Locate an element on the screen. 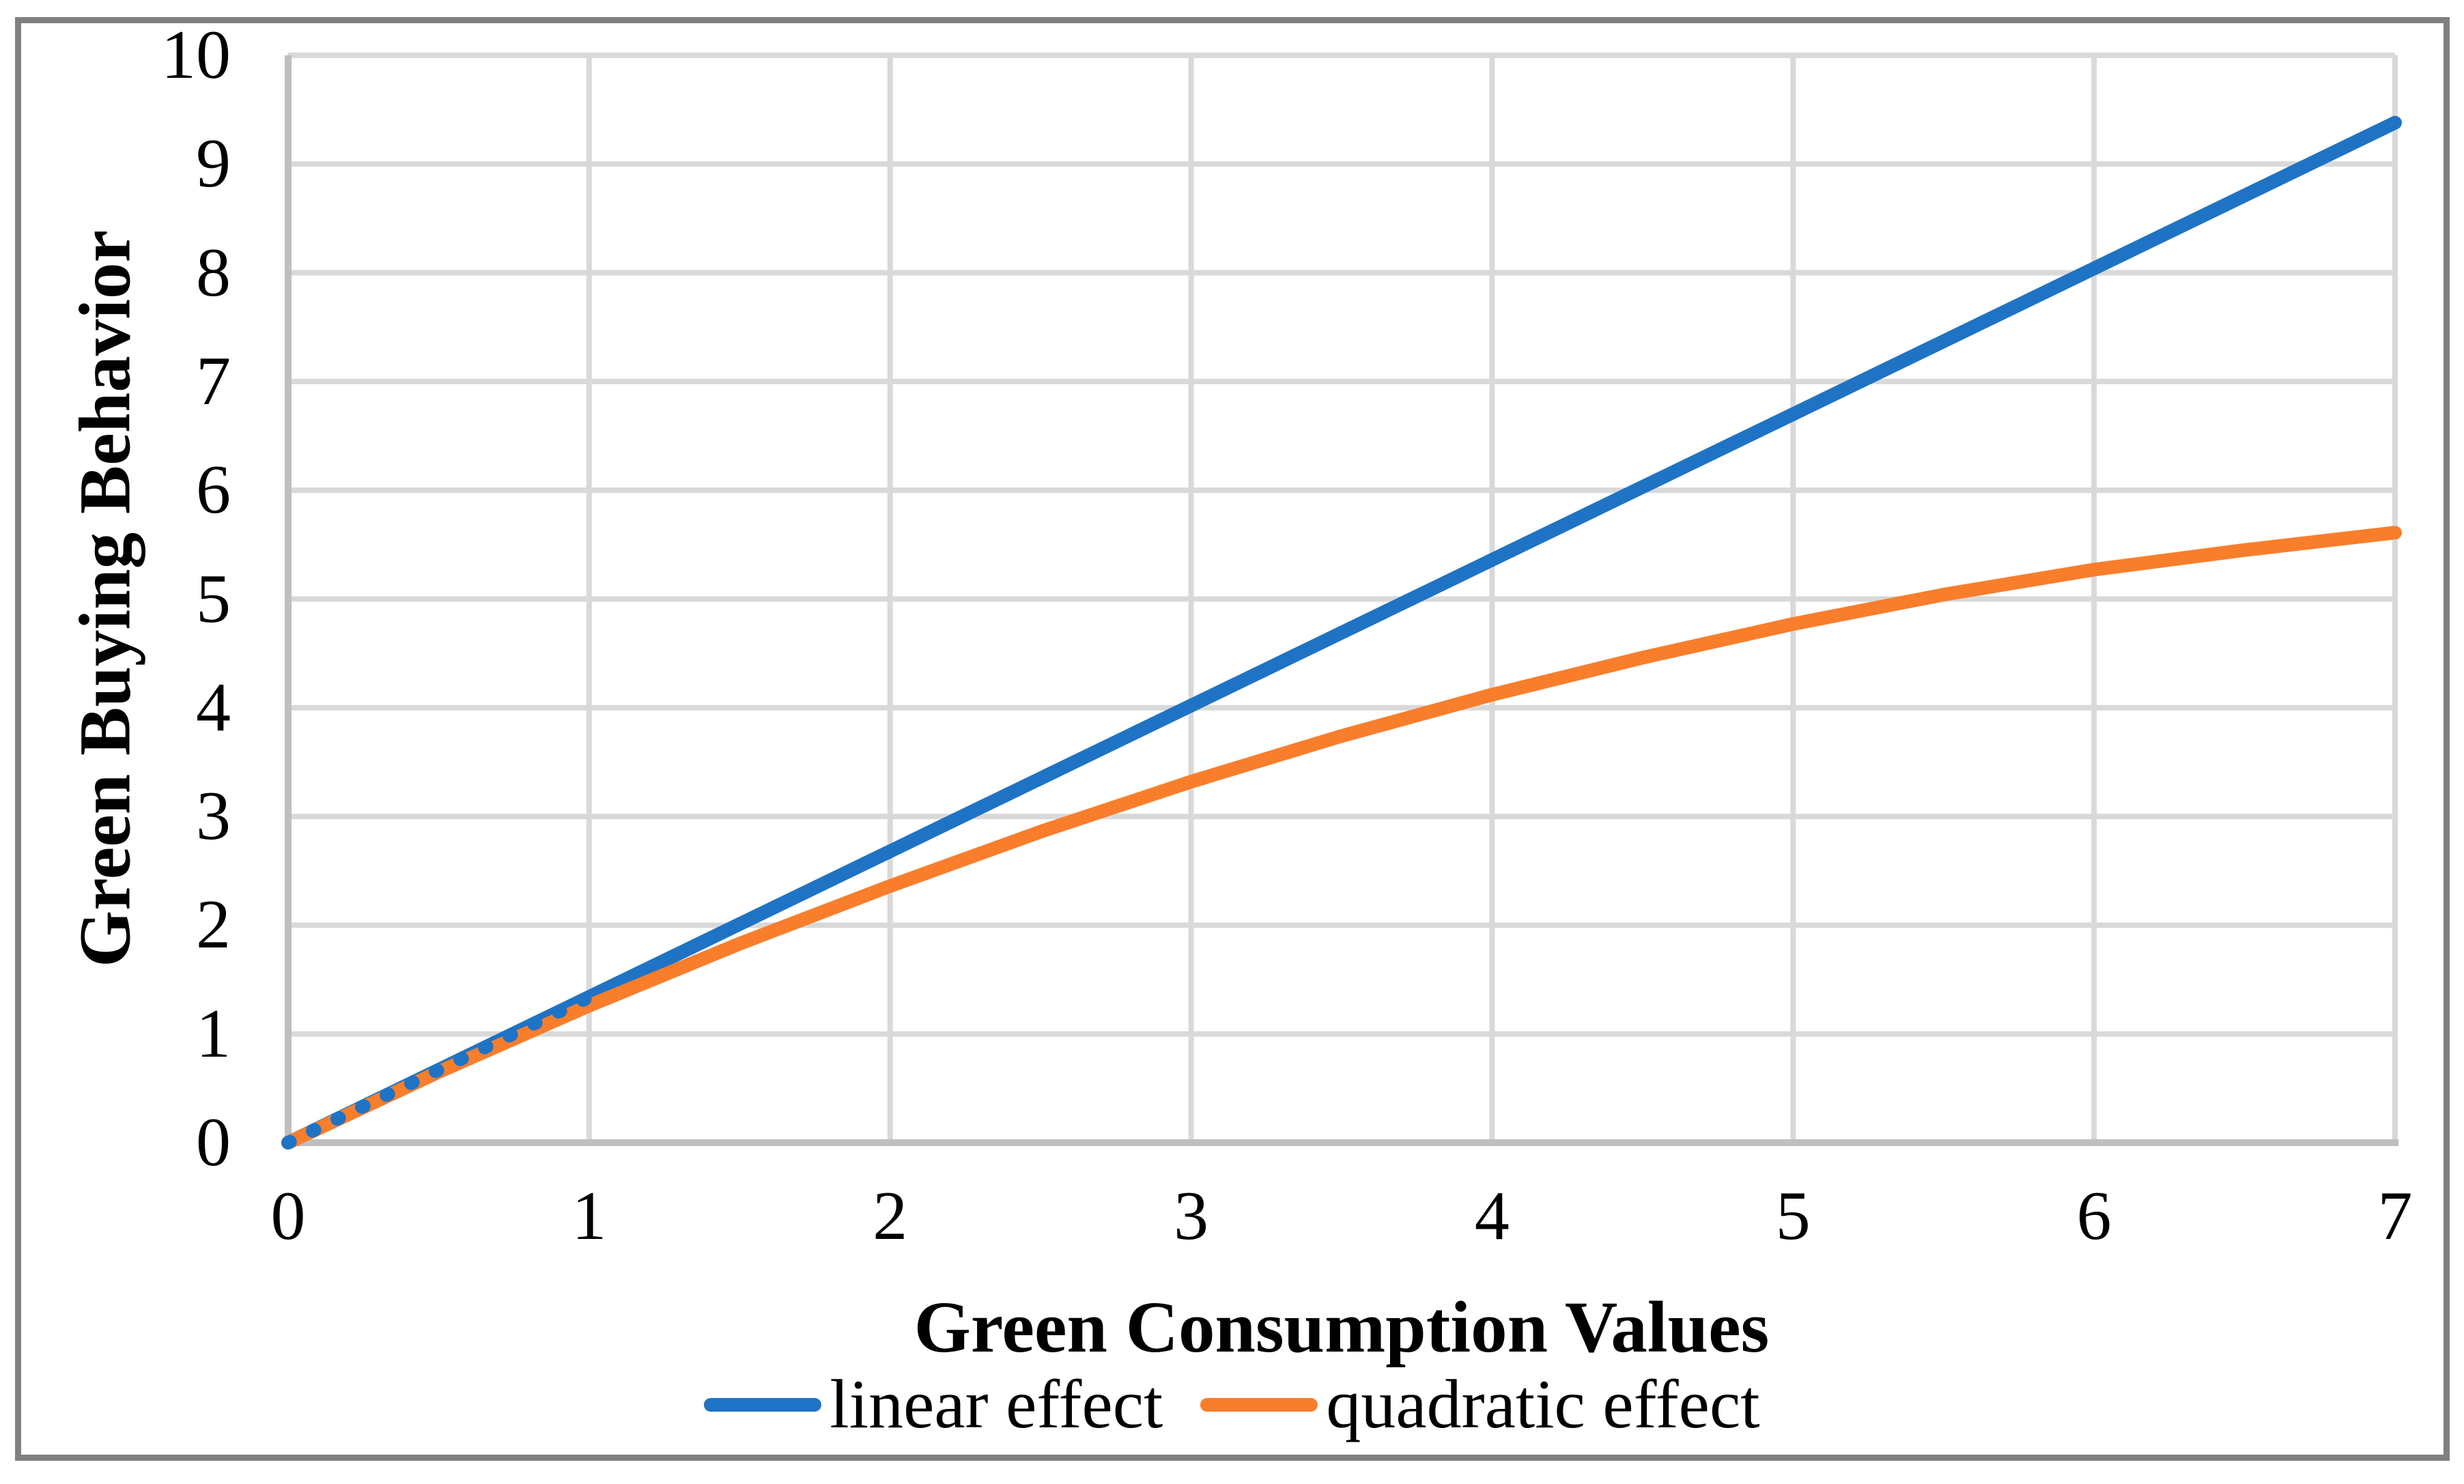 Image resolution: width=2464 pixels, height=1484 pixels. legend-label-quadratic-effect: quadratic effect is located at coordinates (1543, 1404).